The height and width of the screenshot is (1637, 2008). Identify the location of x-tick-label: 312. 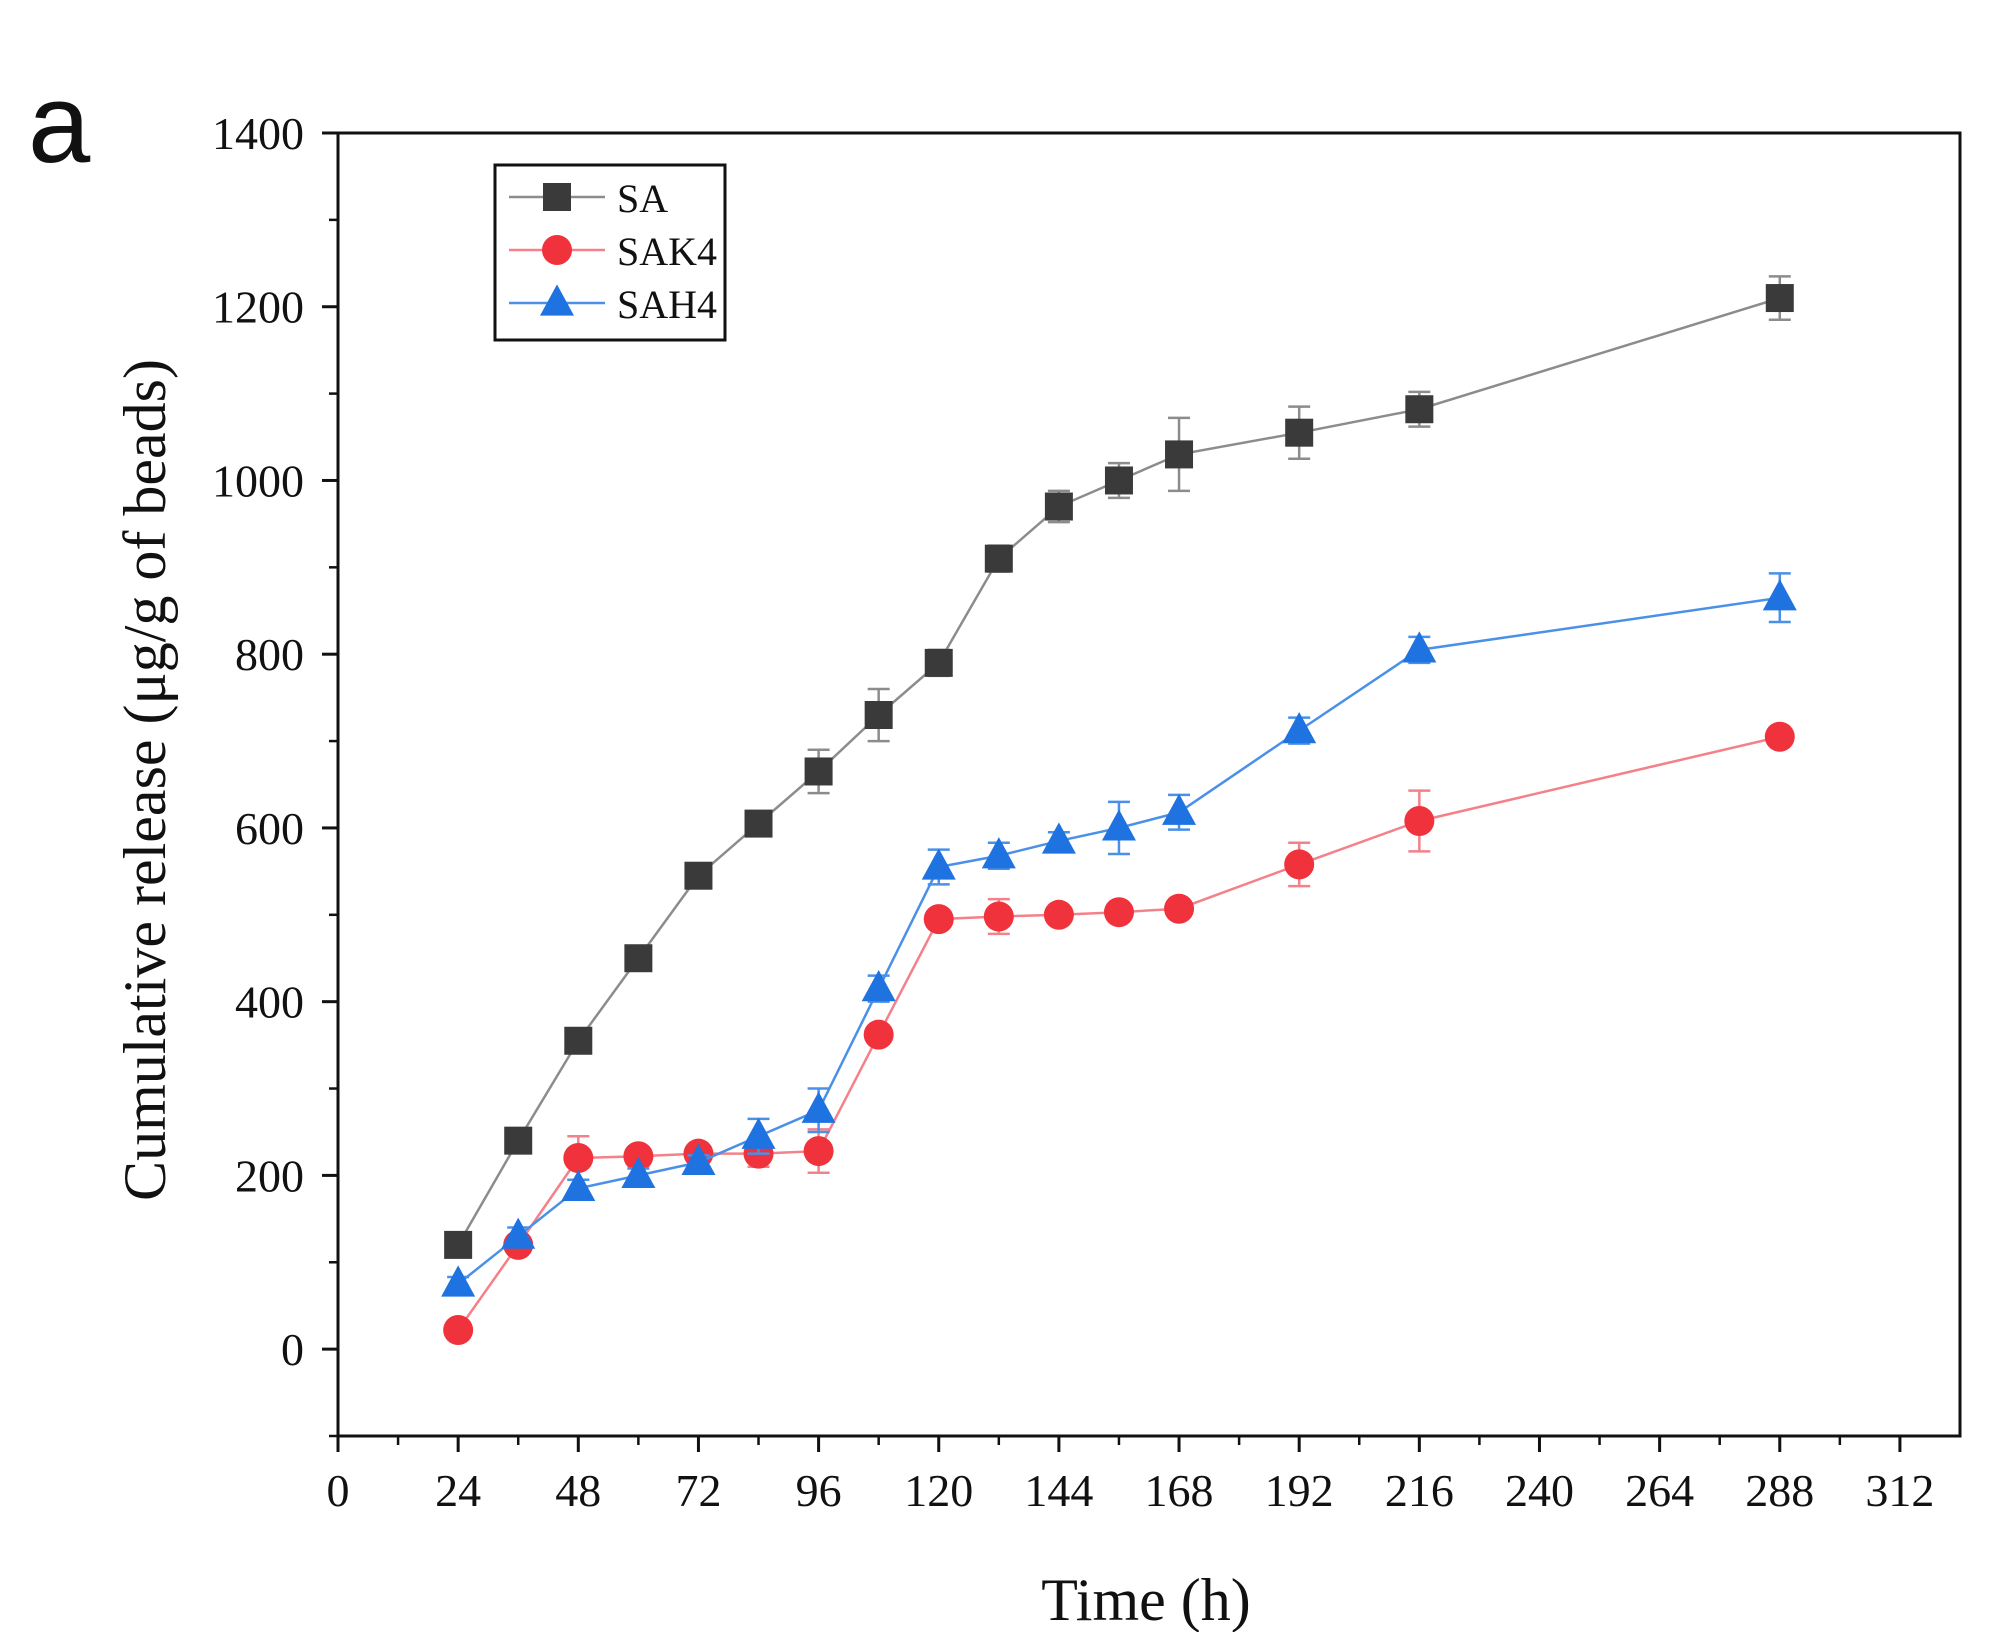
(1899, 1490).